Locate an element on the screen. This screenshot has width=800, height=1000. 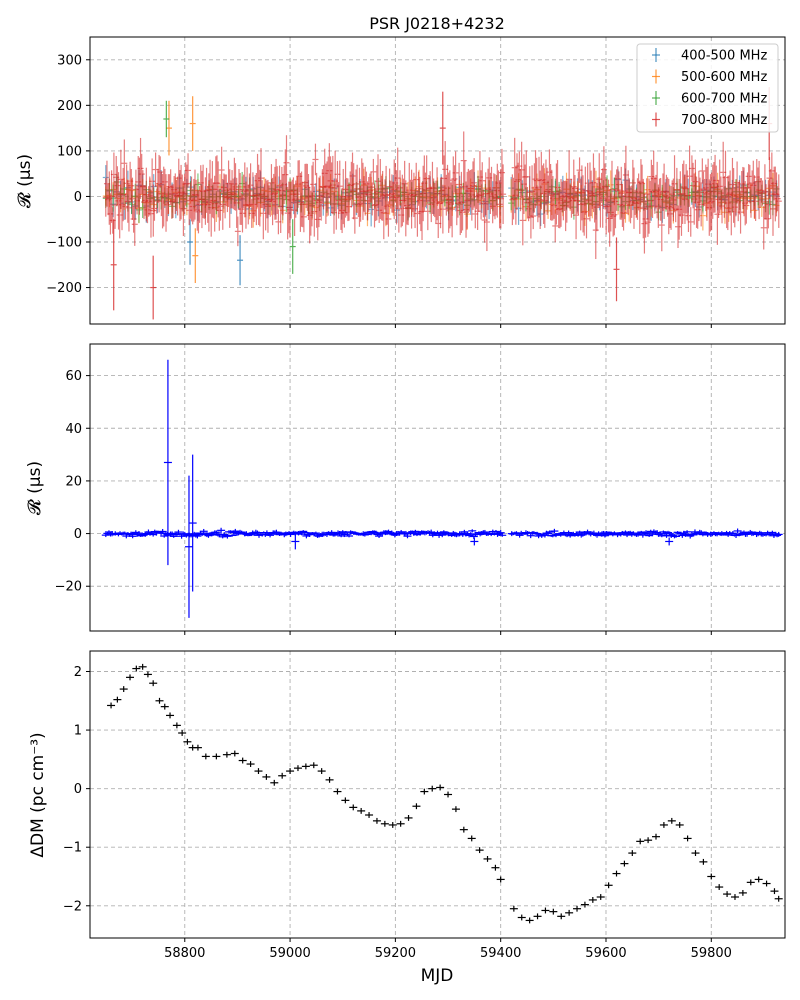
chart-title: PSR J0218+4232 is located at coordinates (437, 23).